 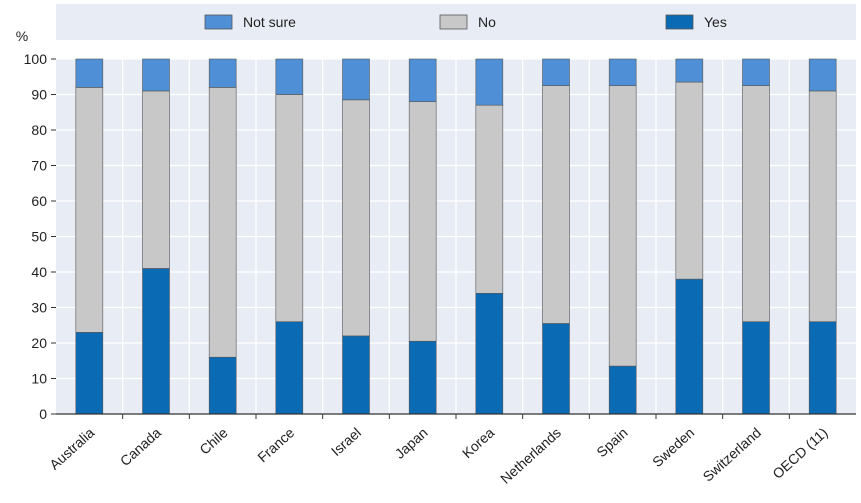 What do you see at coordinates (689, 180) in the screenshot?
I see `bar-no-sweden` at bounding box center [689, 180].